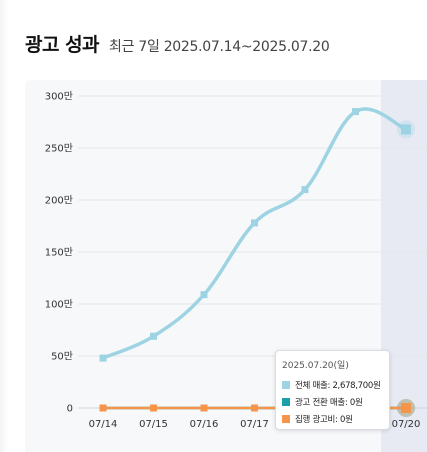  What do you see at coordinates (406, 424) in the screenshot?
I see `x-tick-label: 07/20` at bounding box center [406, 424].